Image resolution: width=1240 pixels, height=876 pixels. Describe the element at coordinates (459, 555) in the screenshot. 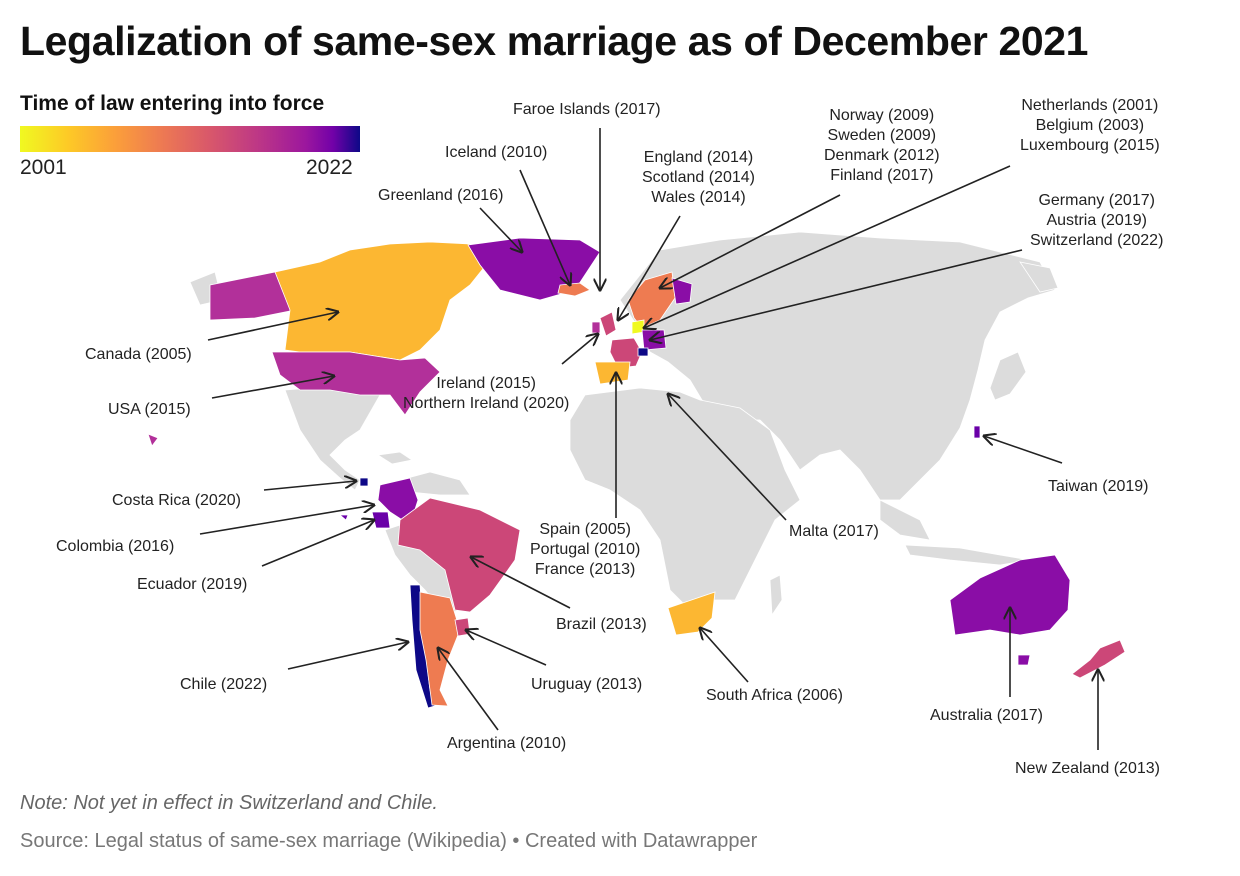

I see `country-brazil` at that location.